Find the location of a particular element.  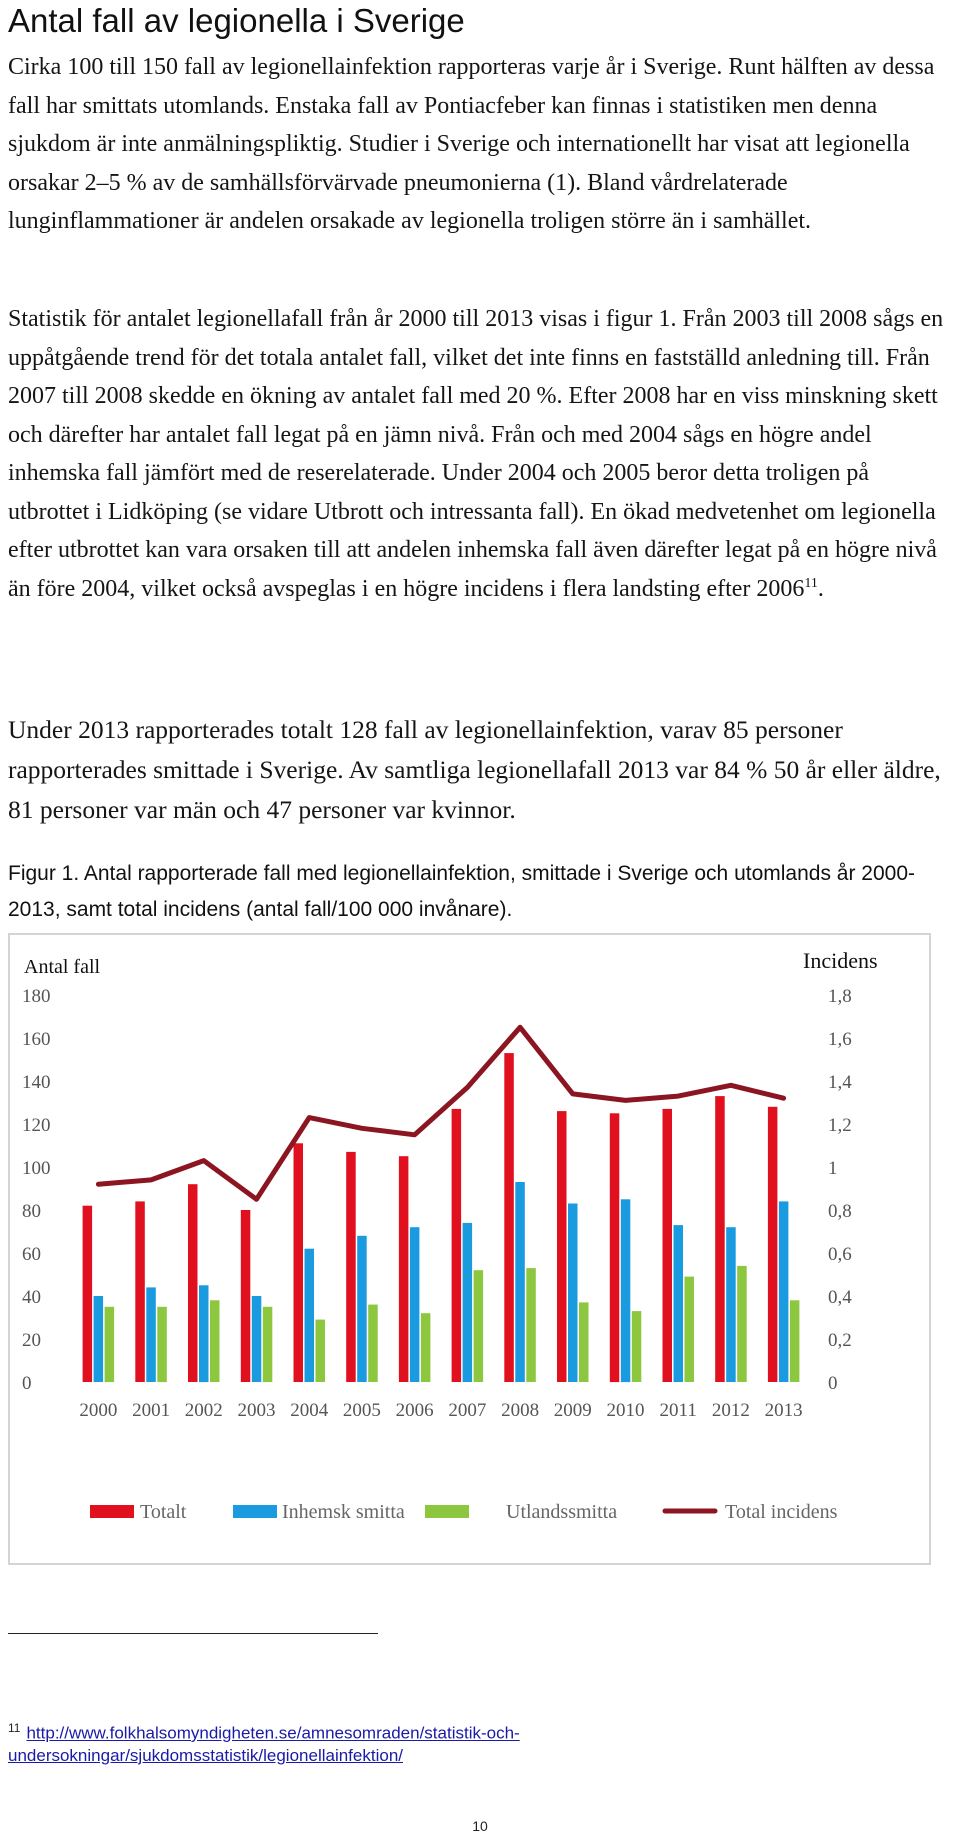

statistics-paragraph-end: . is located at coordinates (820, 588).